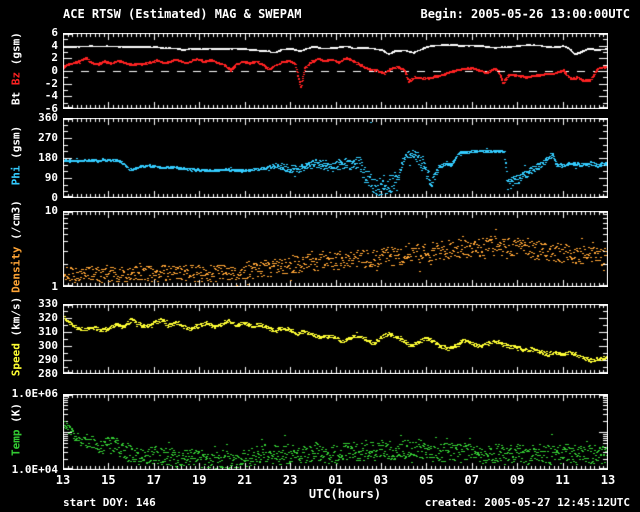  What do you see at coordinates (471, 480) in the screenshot?
I see `x-tick-label: 07` at bounding box center [471, 480].